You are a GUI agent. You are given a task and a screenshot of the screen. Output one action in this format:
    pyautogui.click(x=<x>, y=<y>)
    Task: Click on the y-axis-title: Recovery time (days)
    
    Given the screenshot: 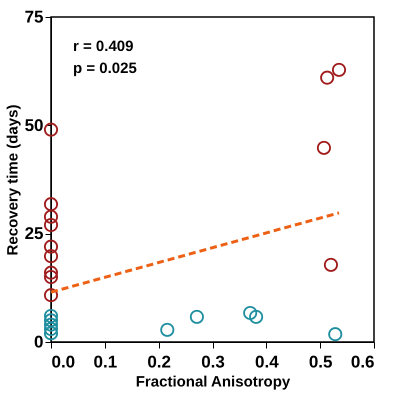 What is the action you would take?
    pyautogui.click(x=13, y=180)
    